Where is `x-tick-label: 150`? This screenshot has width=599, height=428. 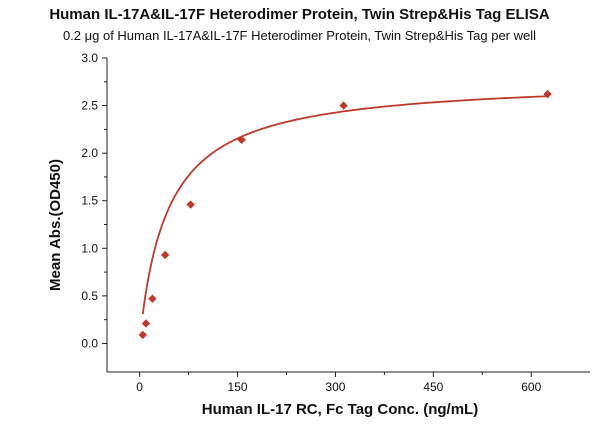 x-tick-label: 150 is located at coordinates (238, 387).